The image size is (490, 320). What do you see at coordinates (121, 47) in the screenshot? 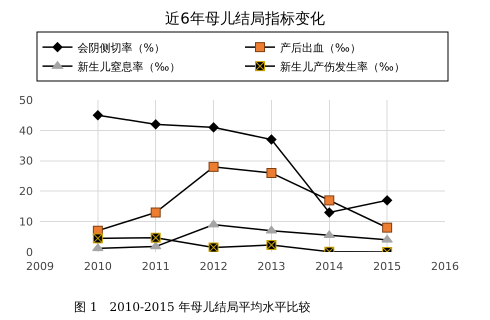
I see `legend-label: 会阴侧切率（%）` at bounding box center [121, 47].